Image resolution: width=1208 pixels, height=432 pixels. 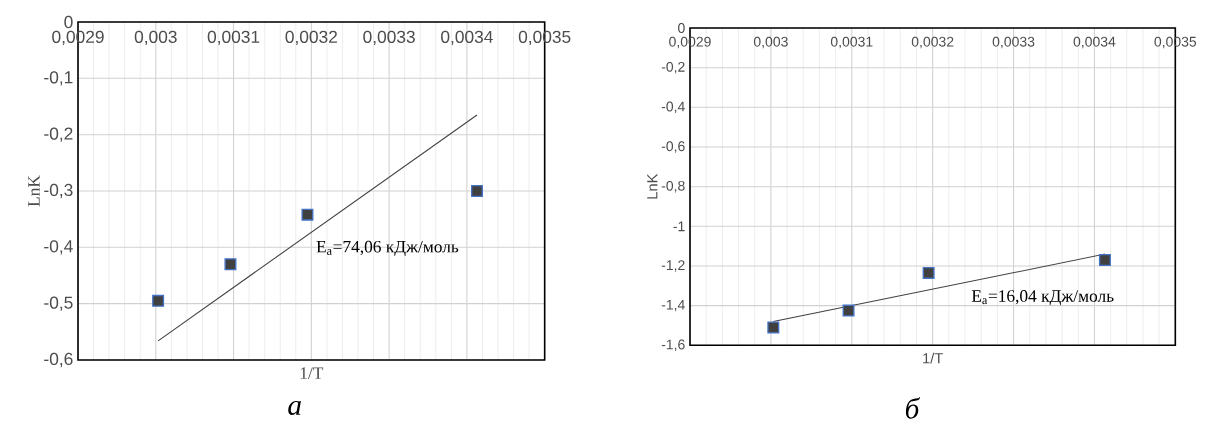 What do you see at coordinates (679, 226) in the screenshot?
I see `y-tick-label: -1` at bounding box center [679, 226].